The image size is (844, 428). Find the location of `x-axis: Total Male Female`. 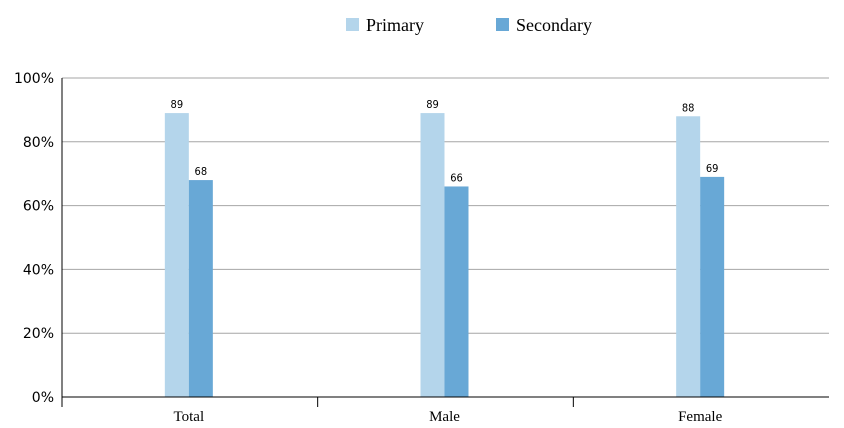

x-axis: Total Male Female is located at coordinates (445, 410).